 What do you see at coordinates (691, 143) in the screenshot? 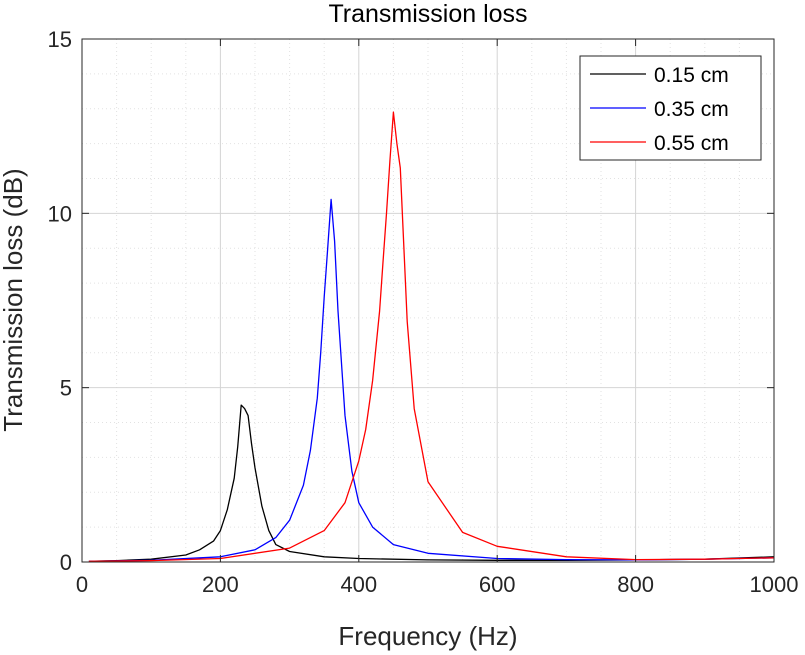
I see `legend-label-3: 0.55 cm` at bounding box center [691, 143].